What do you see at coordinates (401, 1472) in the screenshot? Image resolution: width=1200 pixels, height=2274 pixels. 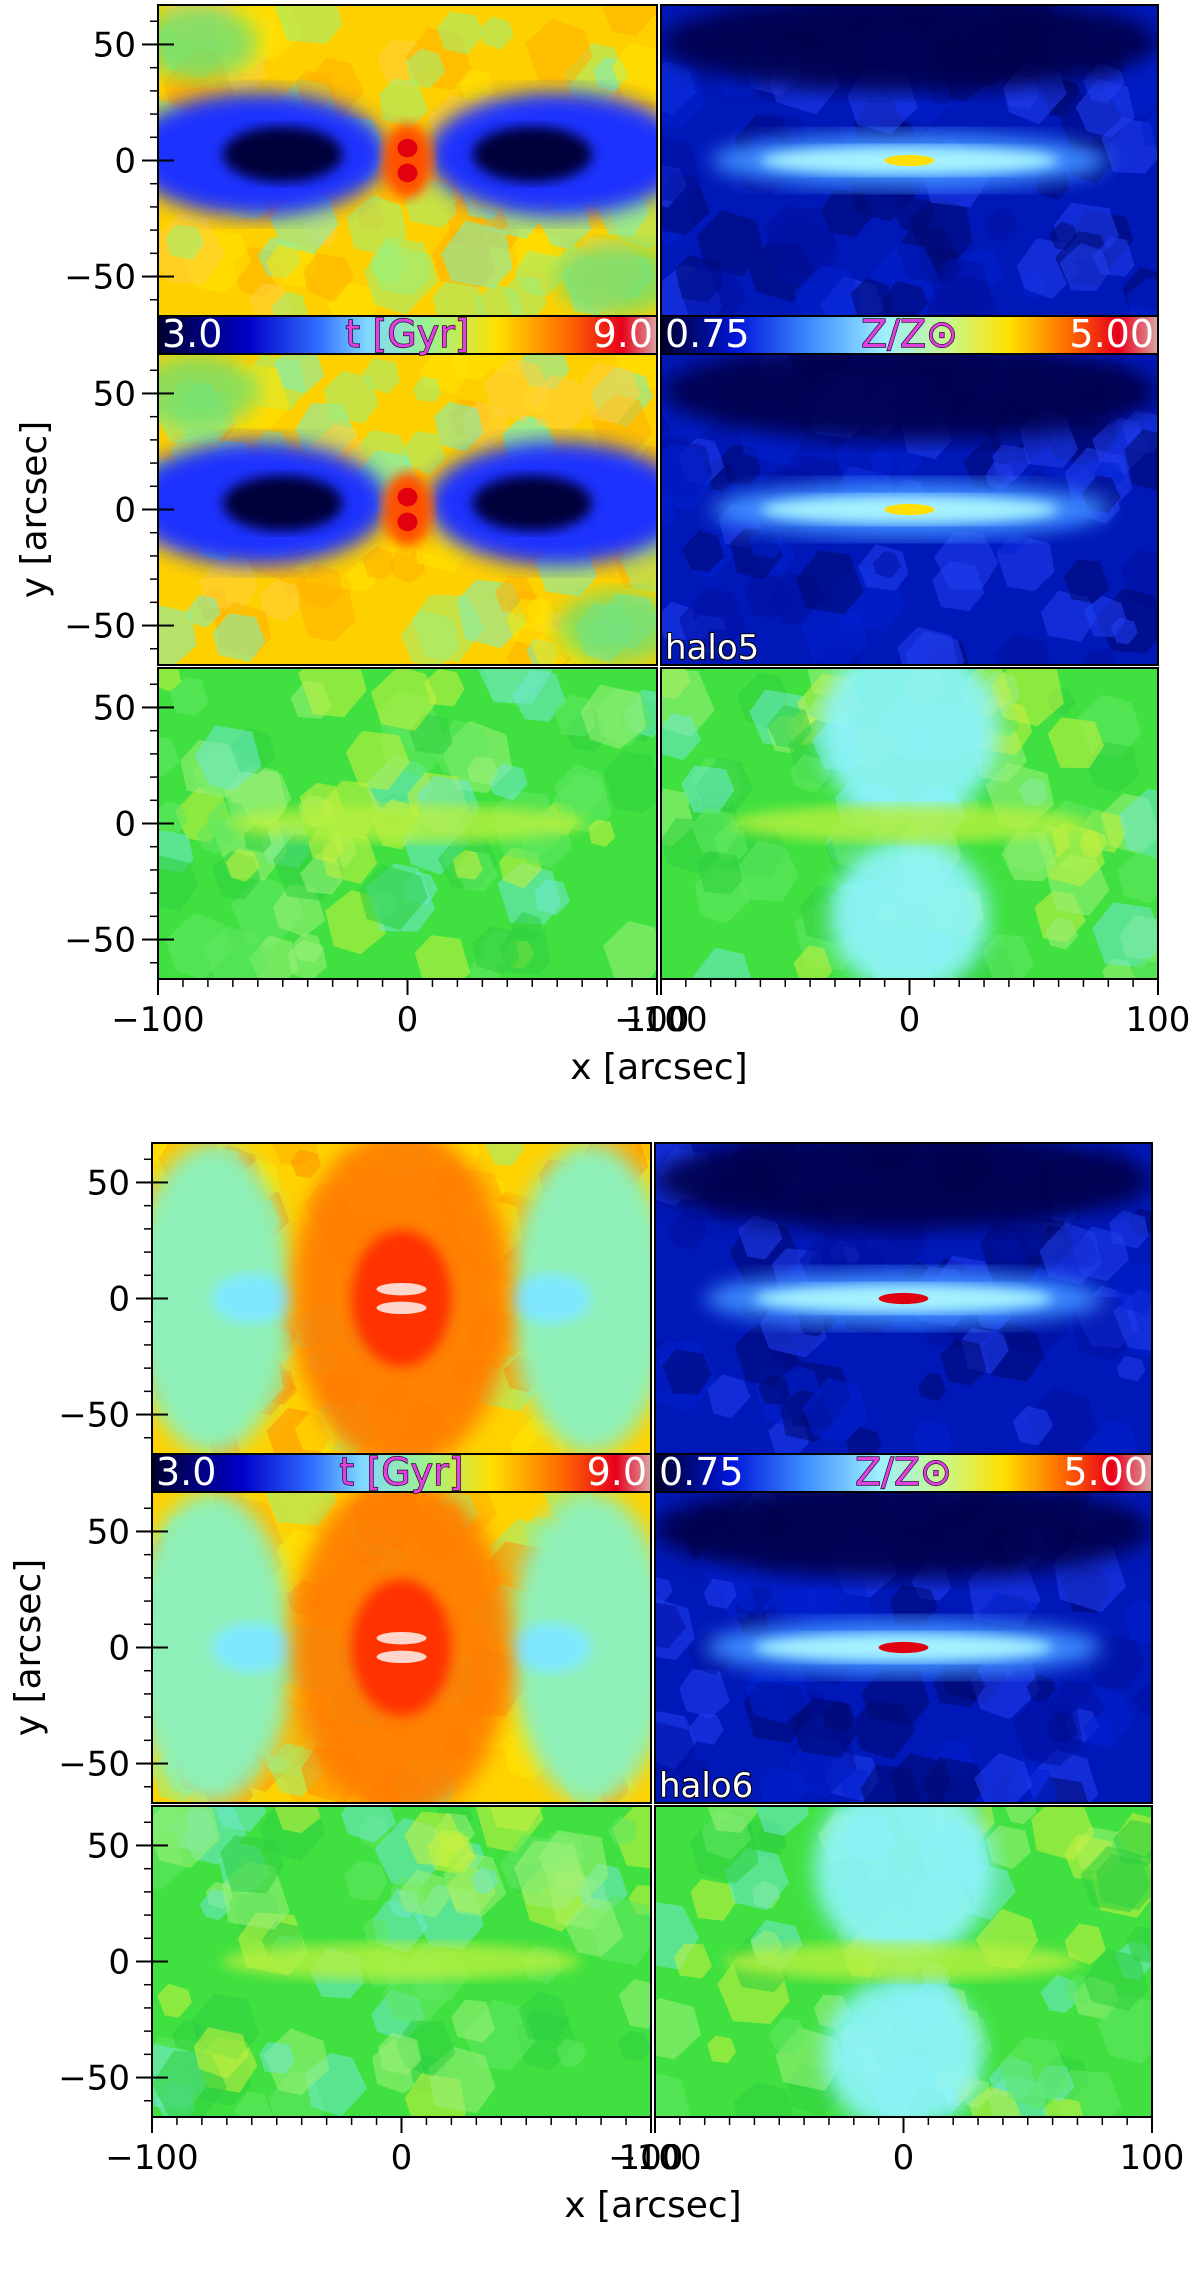 I see `age-colorbar: 3.0 t [Gyr] 9.0` at bounding box center [401, 1472].